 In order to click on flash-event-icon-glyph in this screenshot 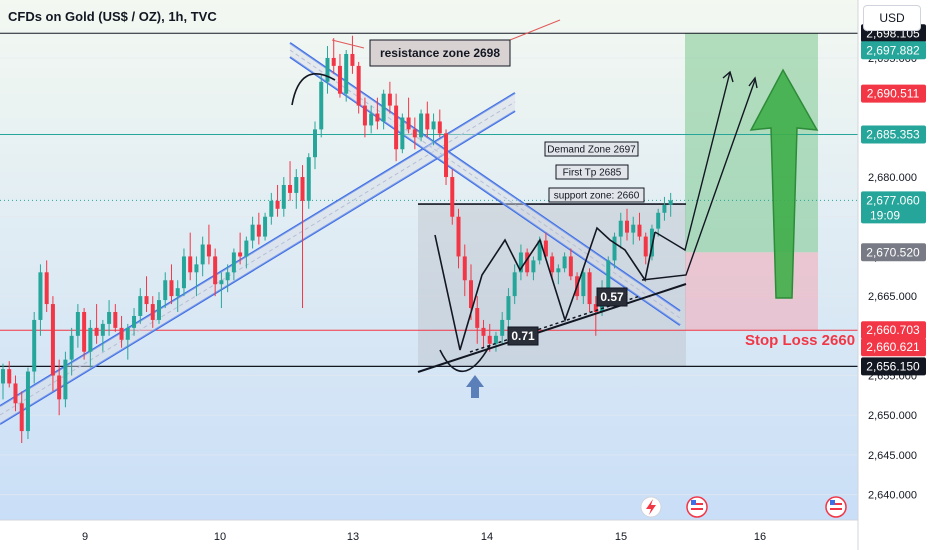, I will do `click(651, 507)`.